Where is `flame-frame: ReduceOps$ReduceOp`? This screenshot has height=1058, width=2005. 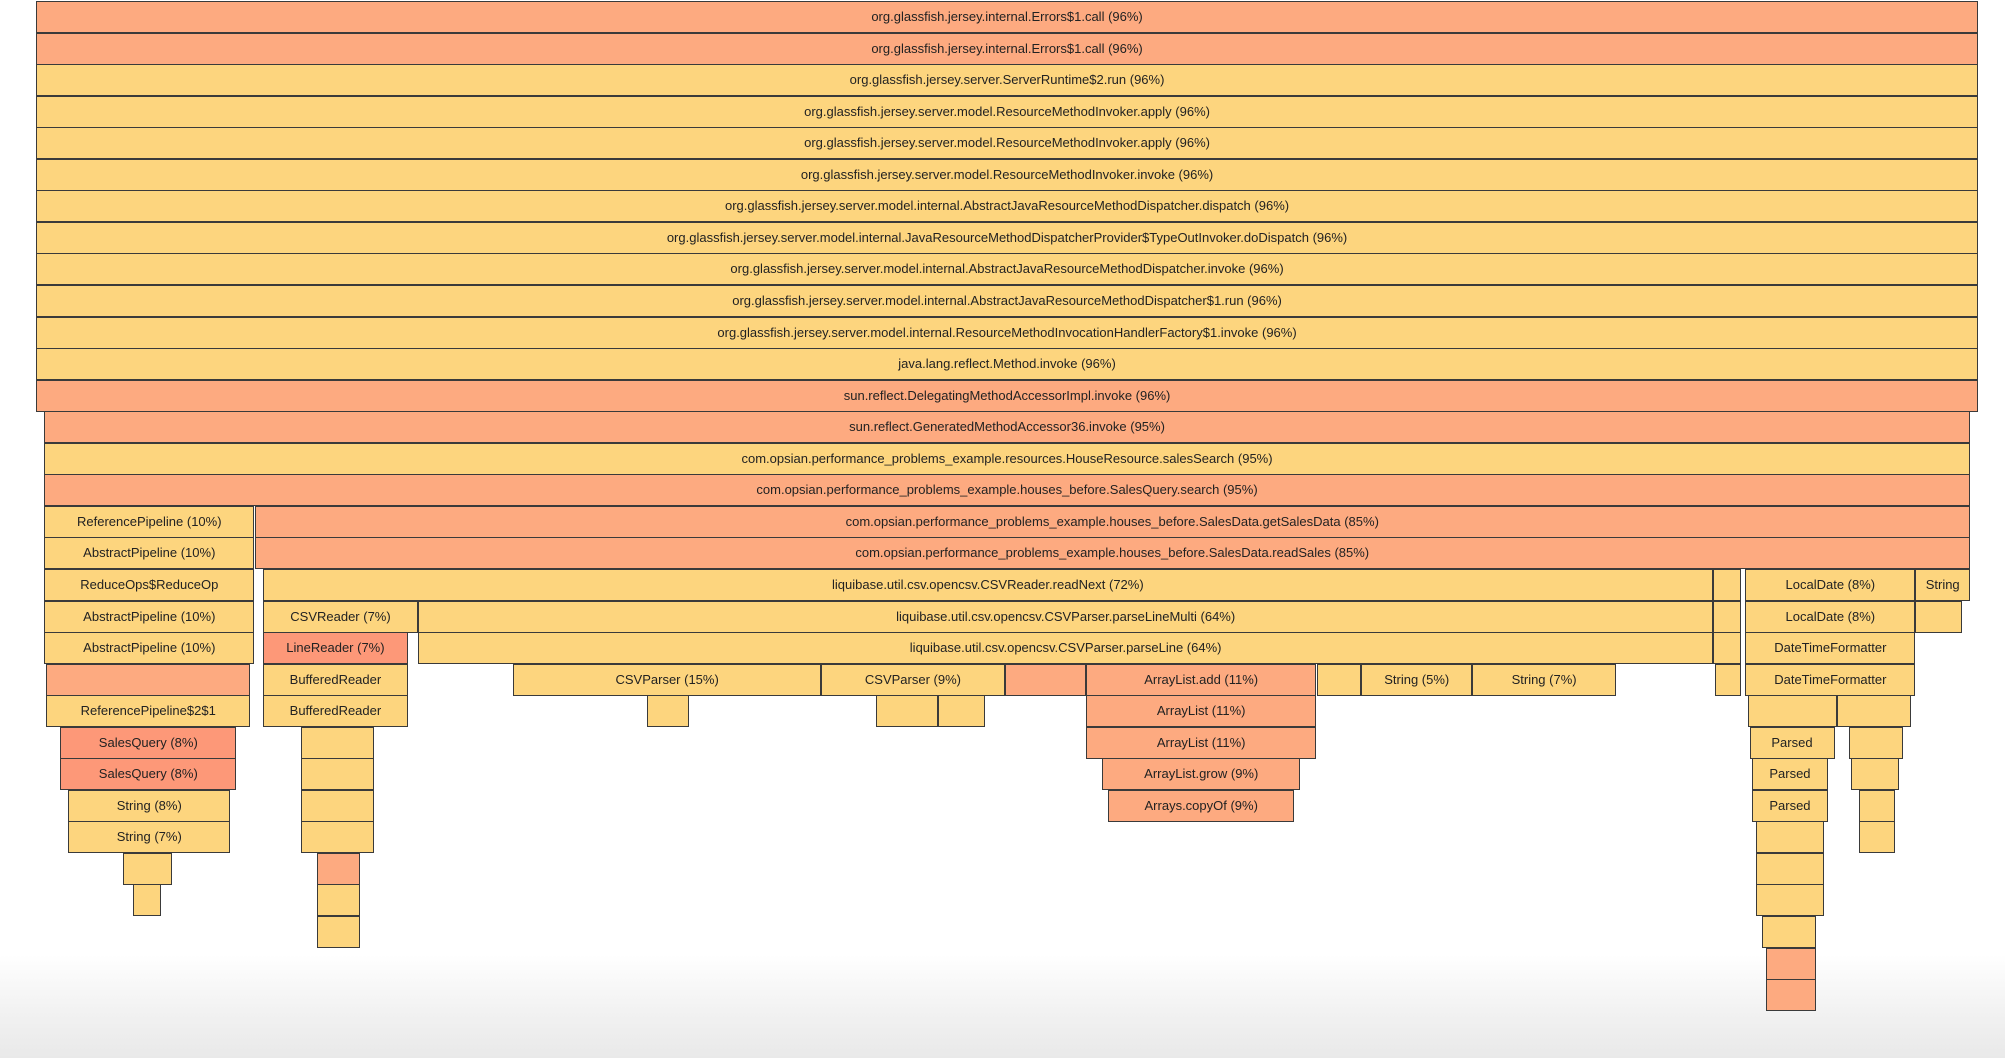
flame-frame: ReduceOps$ReduceOp is located at coordinates (149, 584).